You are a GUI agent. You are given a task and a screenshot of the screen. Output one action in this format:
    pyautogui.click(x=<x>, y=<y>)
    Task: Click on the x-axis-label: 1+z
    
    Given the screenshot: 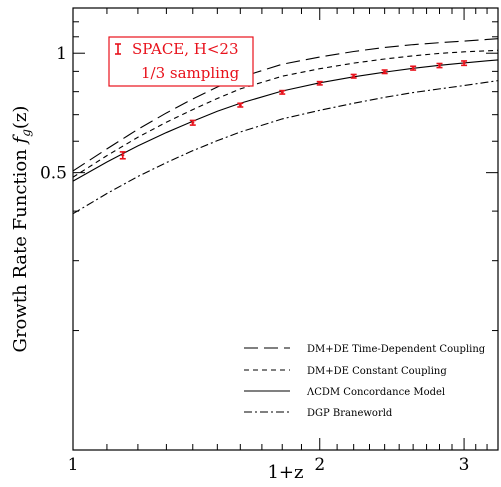 What is the action you would take?
    pyautogui.click(x=285, y=472)
    